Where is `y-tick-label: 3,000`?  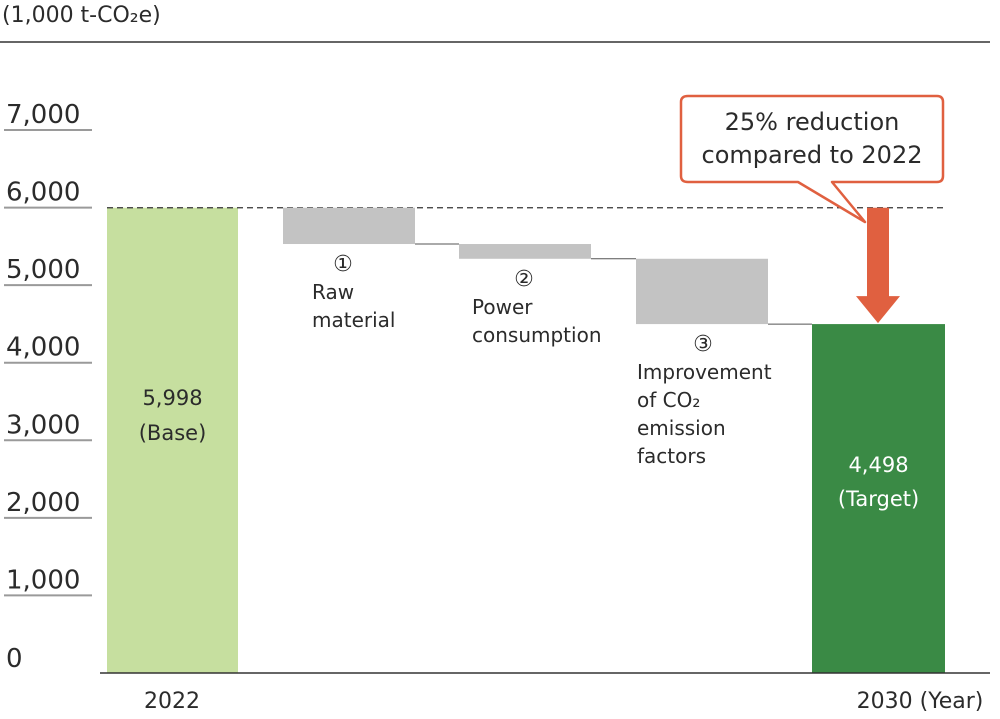
y-tick-label: 3,000 is located at coordinates (43, 425).